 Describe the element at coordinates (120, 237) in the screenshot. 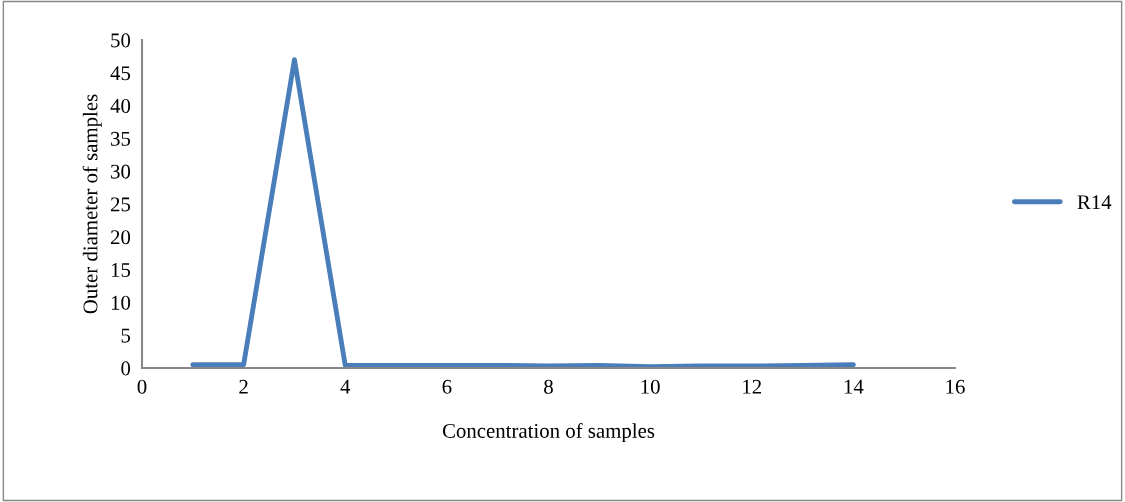

I see `y-tick-label: 20` at that location.